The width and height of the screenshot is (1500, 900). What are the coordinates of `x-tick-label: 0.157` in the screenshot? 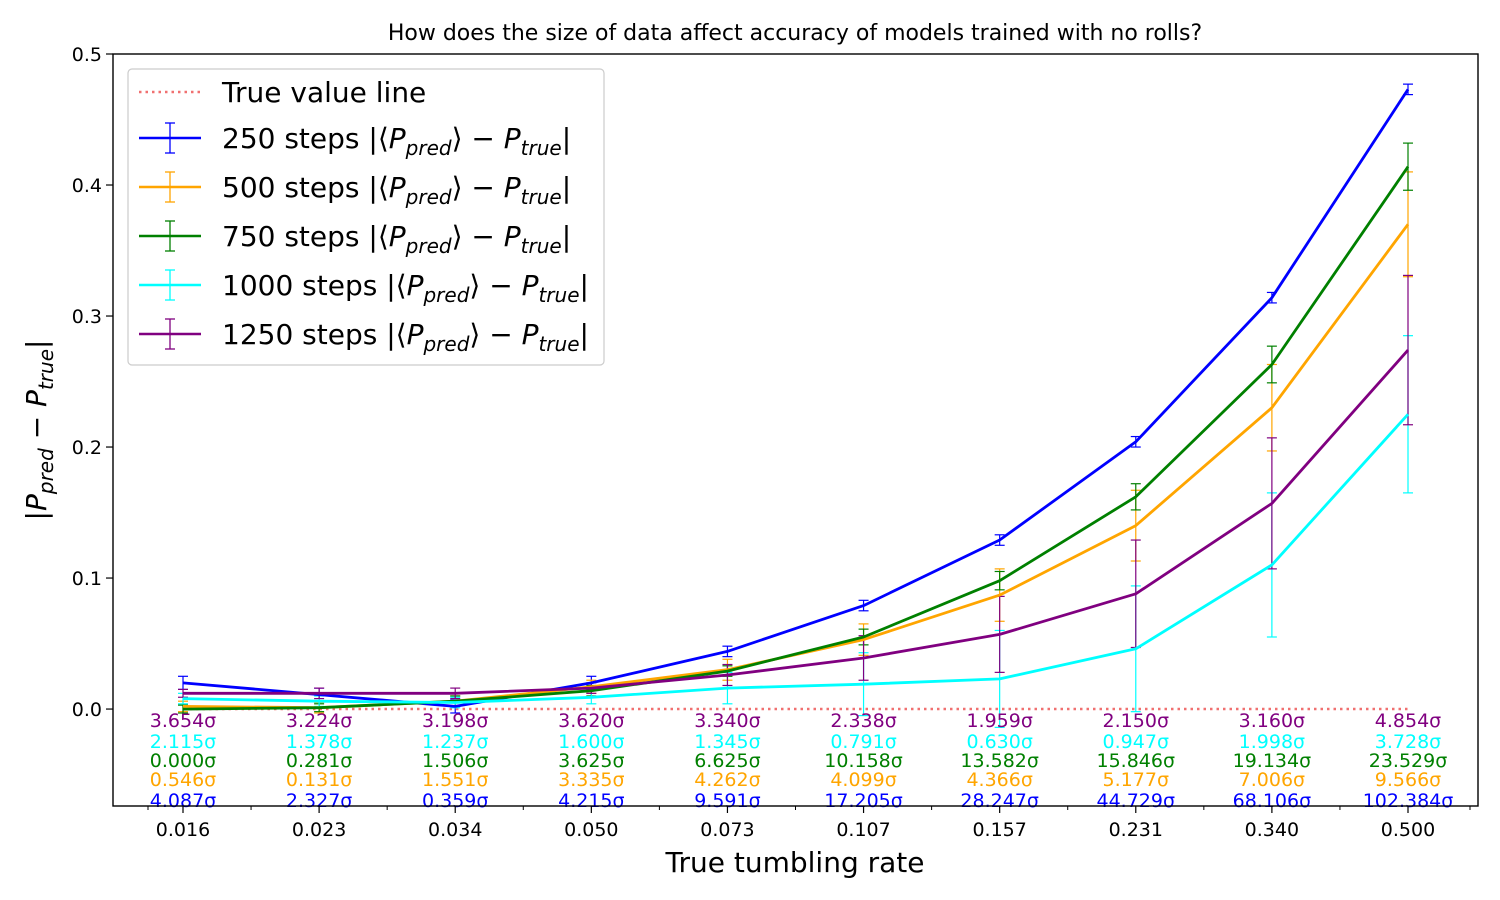 It's located at (999, 830).